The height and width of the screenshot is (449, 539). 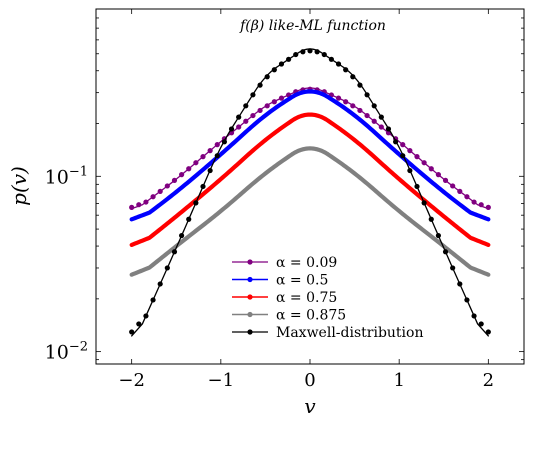 What do you see at coordinates (306, 298) in the screenshot?
I see `legend-label: α = 0.75` at bounding box center [306, 298].